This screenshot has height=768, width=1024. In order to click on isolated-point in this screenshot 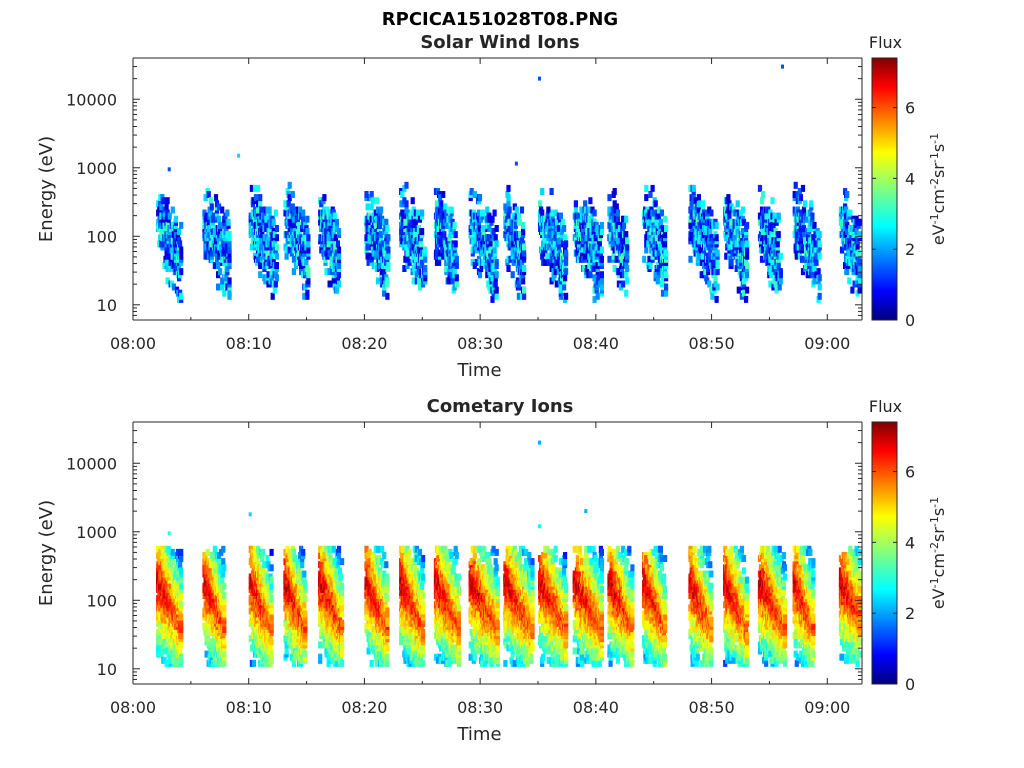, I will do `click(782, 66)`.